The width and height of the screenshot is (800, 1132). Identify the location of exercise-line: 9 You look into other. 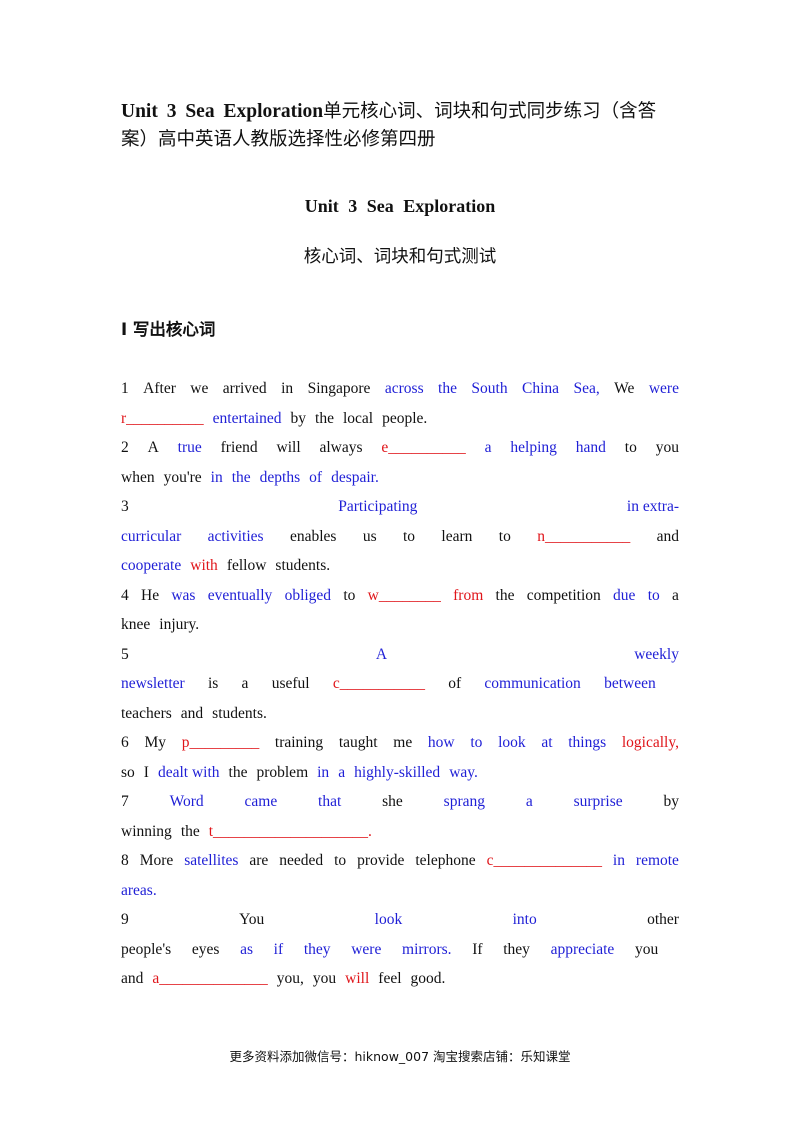
(400, 920).